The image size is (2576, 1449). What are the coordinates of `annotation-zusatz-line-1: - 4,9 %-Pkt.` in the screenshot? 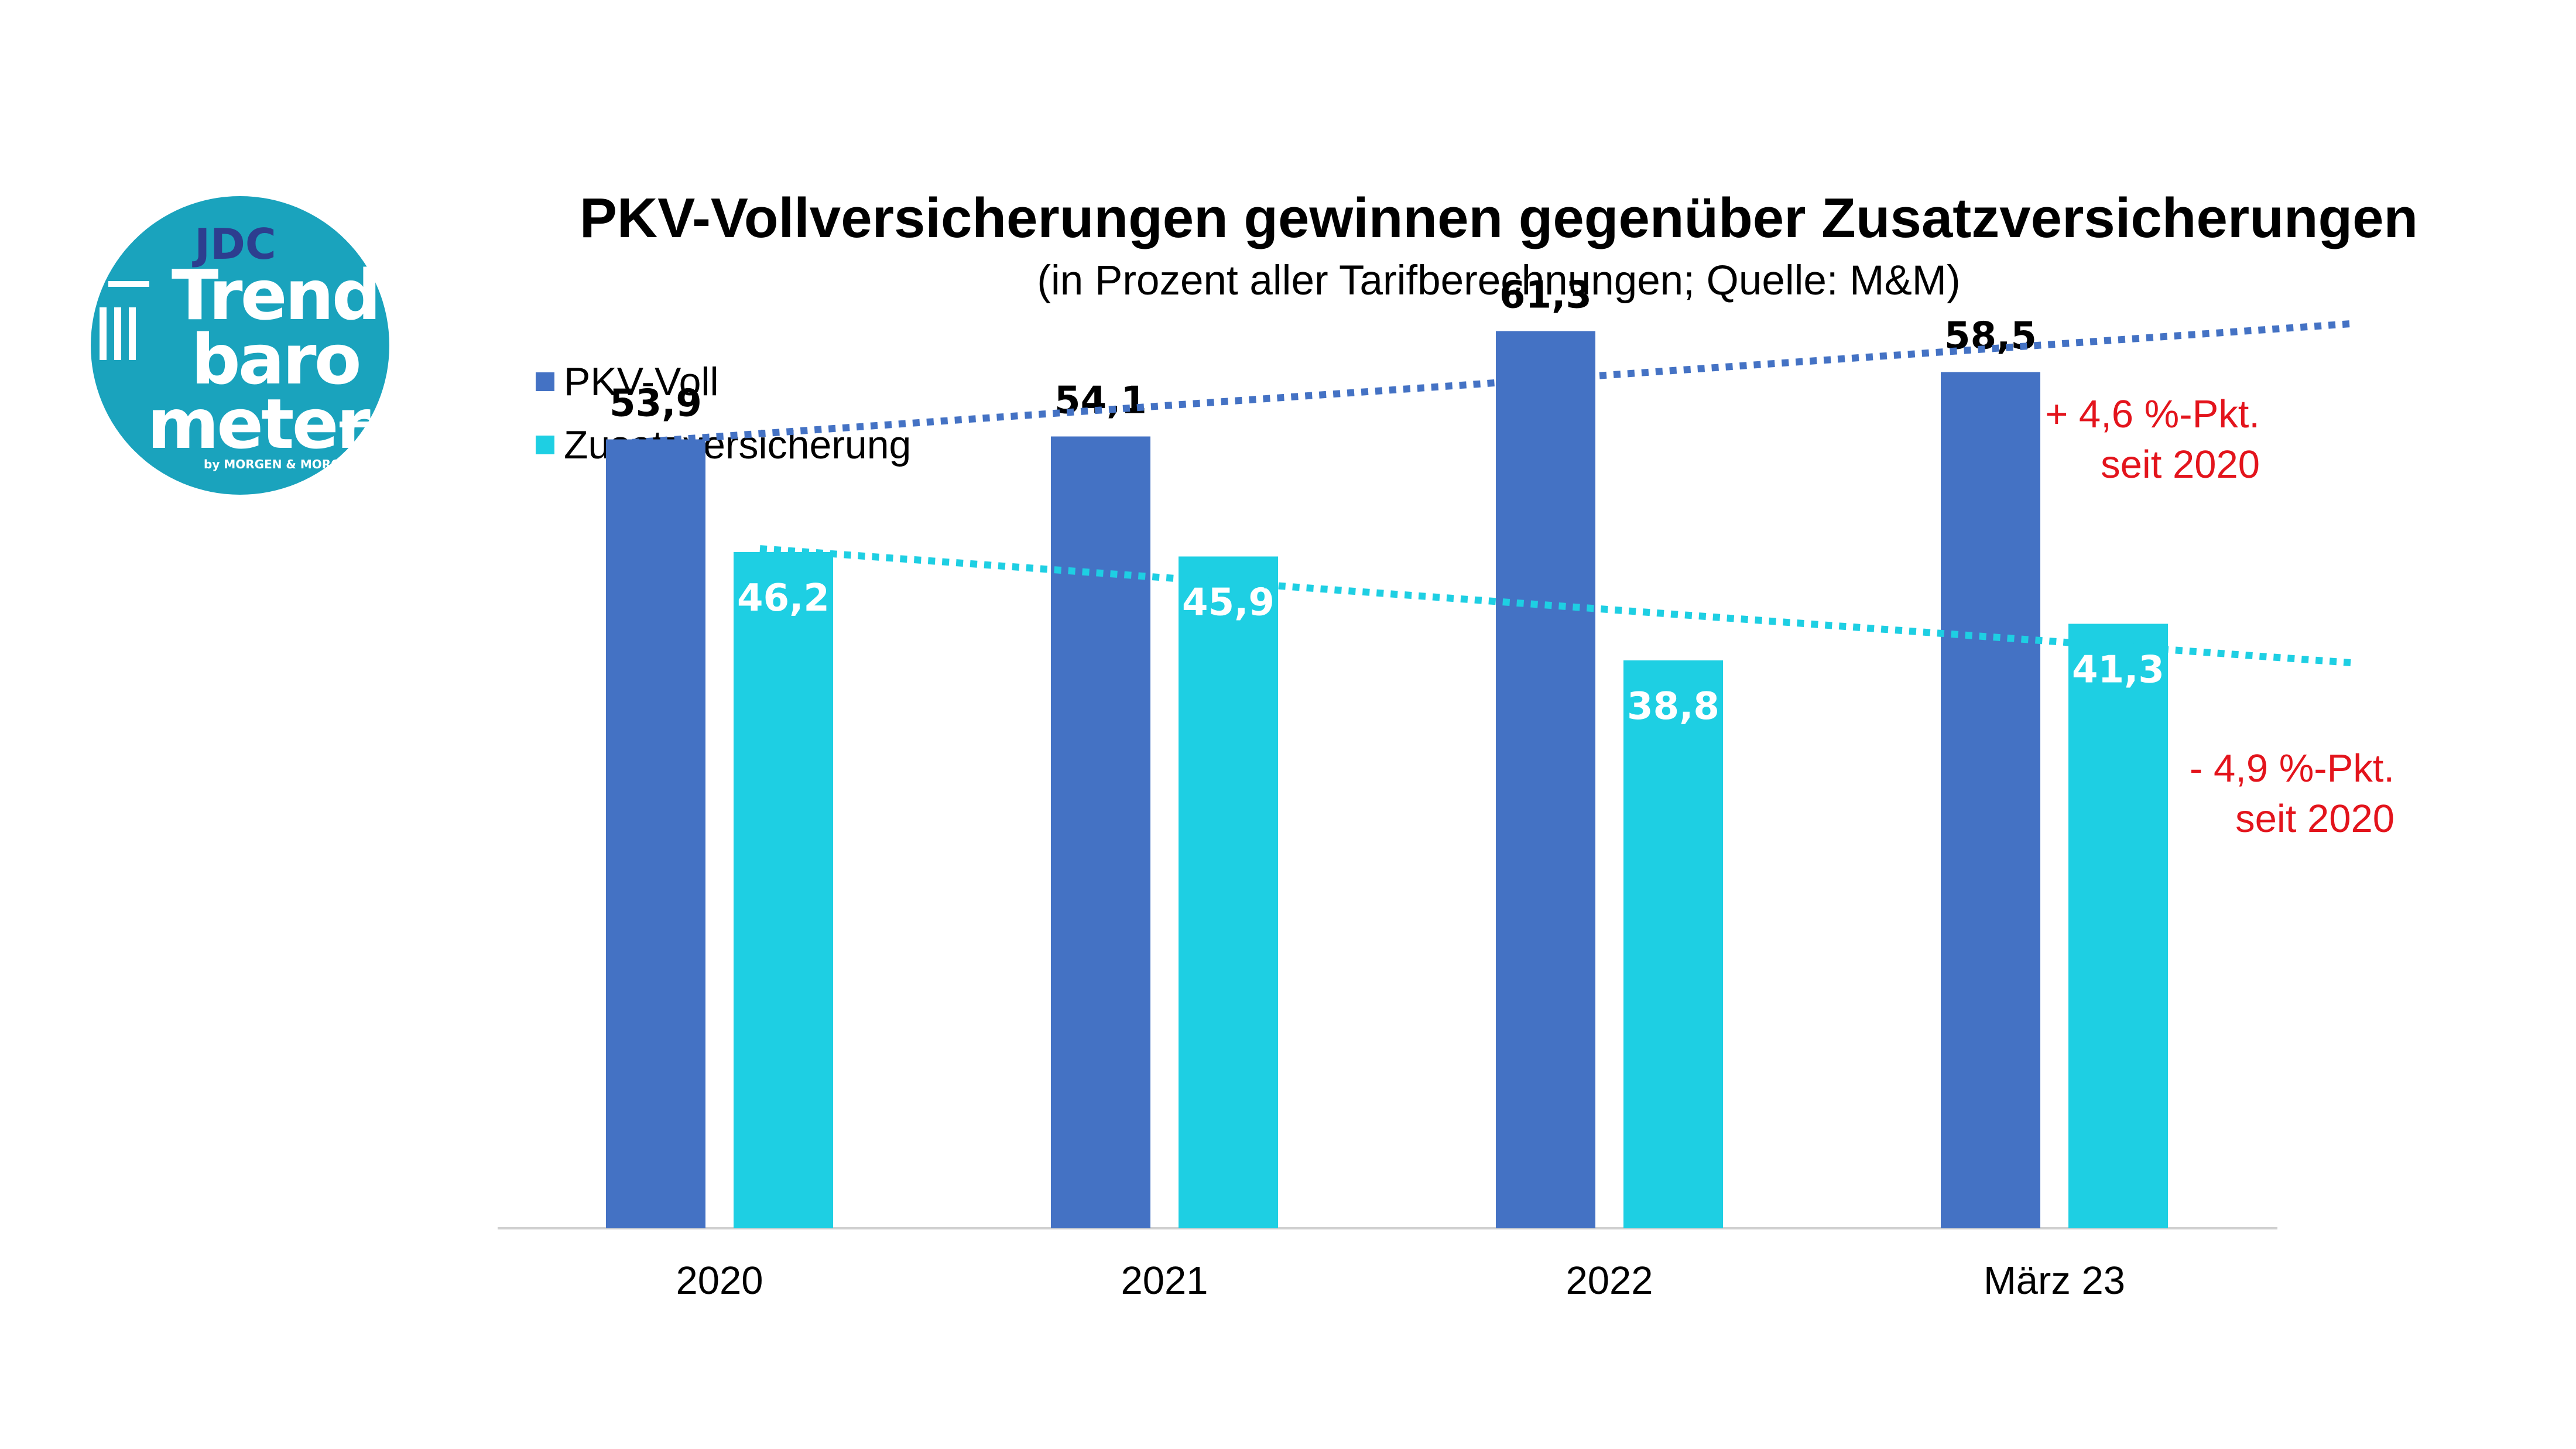 It's located at (2292, 768).